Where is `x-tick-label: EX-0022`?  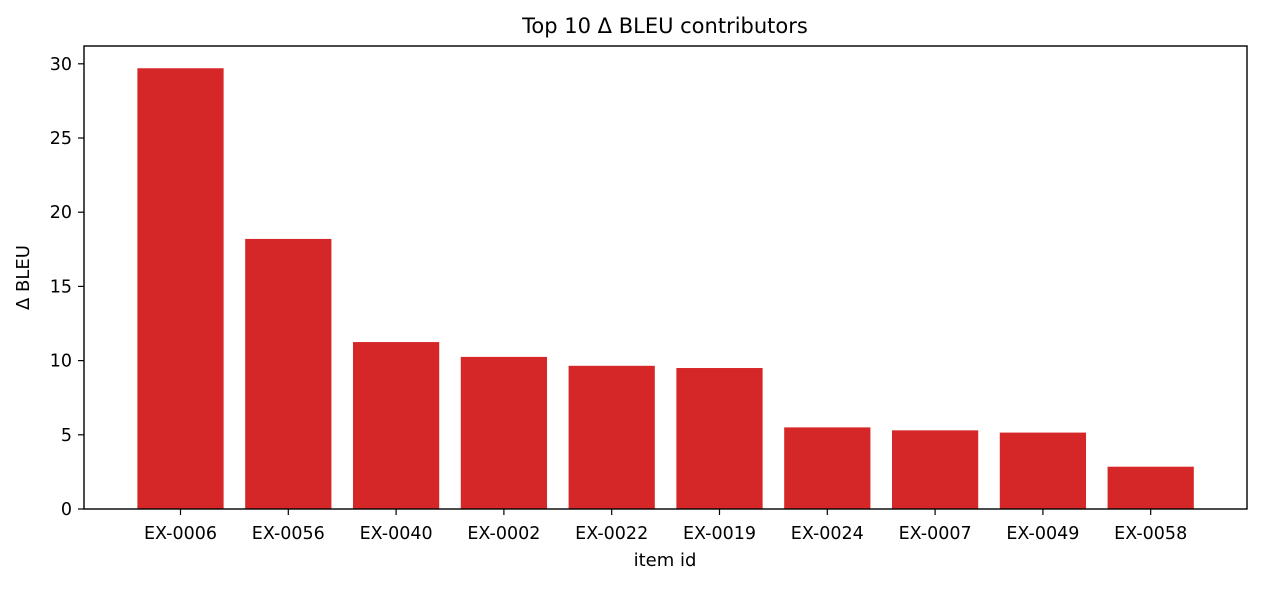 x-tick-label: EX-0022 is located at coordinates (611, 534).